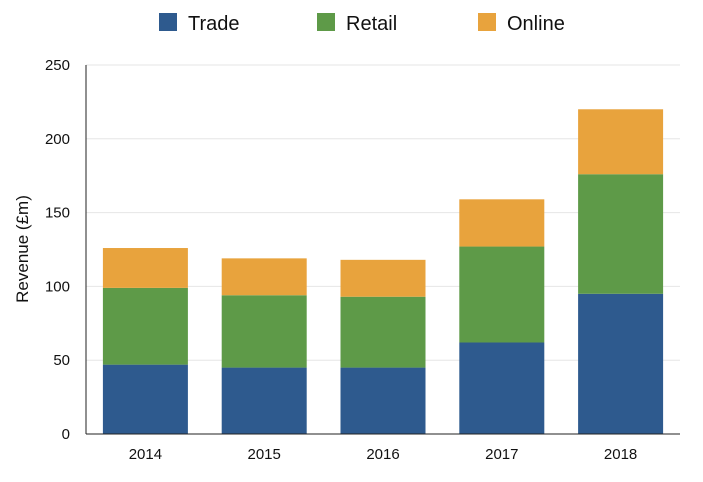 This screenshot has width=703, height=482. What do you see at coordinates (621, 363) in the screenshot?
I see `bar-trade-2018` at bounding box center [621, 363].